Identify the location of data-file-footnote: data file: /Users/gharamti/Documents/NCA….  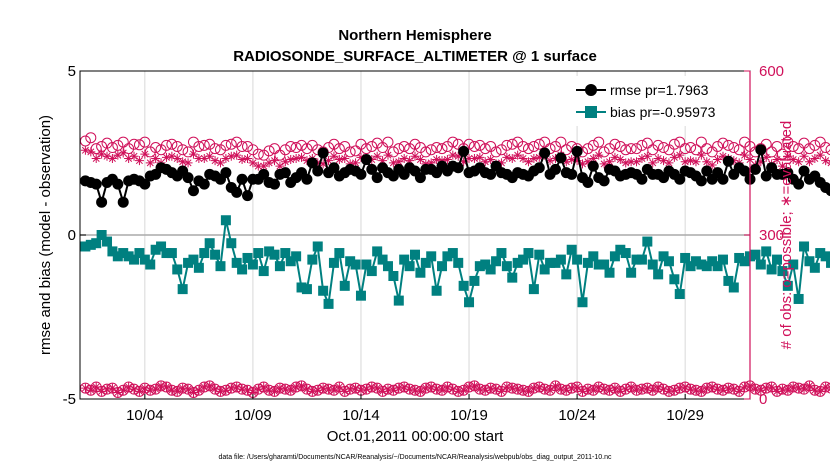
(415, 457).